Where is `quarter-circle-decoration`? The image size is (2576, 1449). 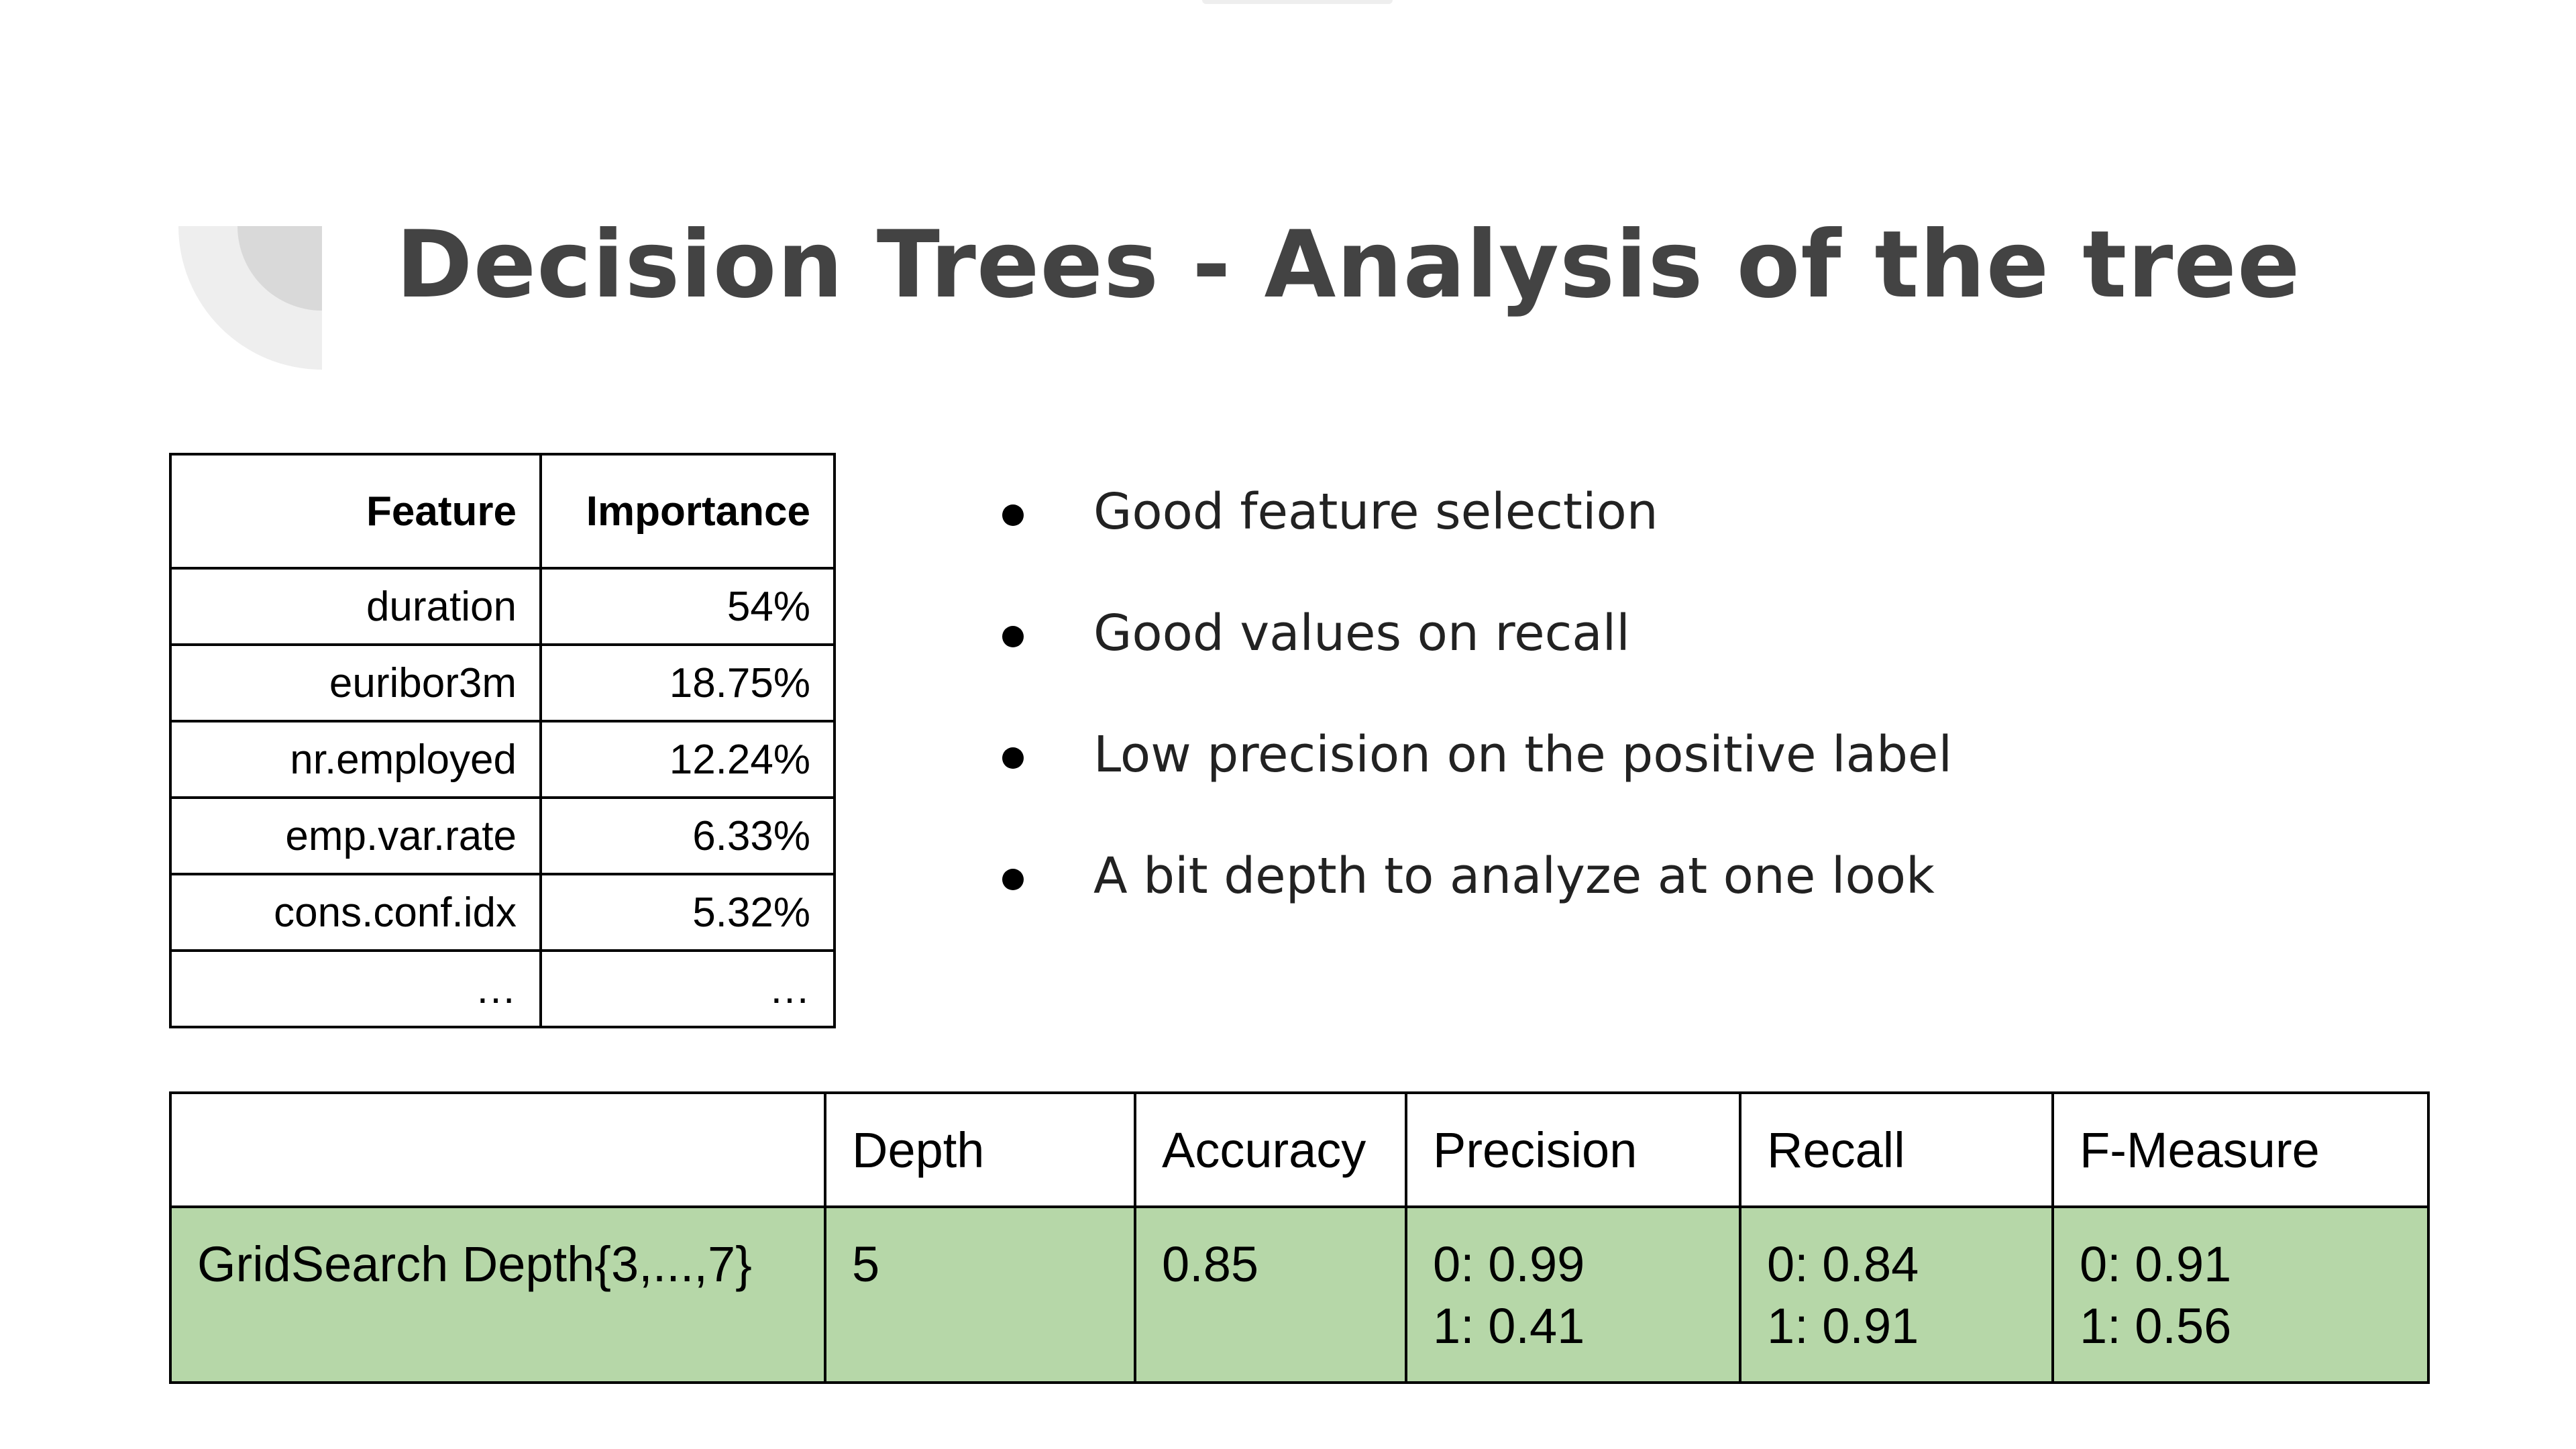 quarter-circle-decoration is located at coordinates (250, 298).